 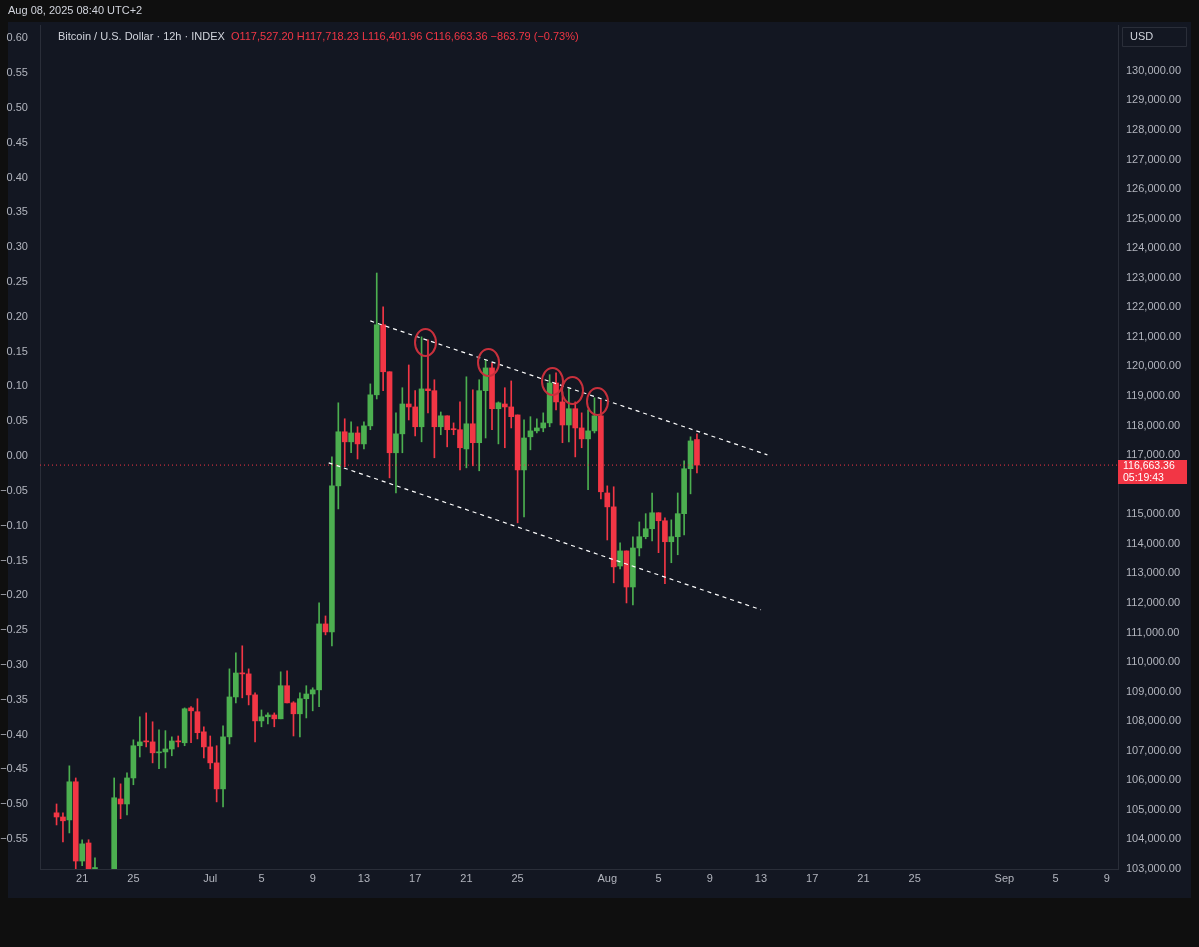 What do you see at coordinates (1154, 335) in the screenshot?
I see `y-tick-label: 121,000.00` at bounding box center [1154, 335].